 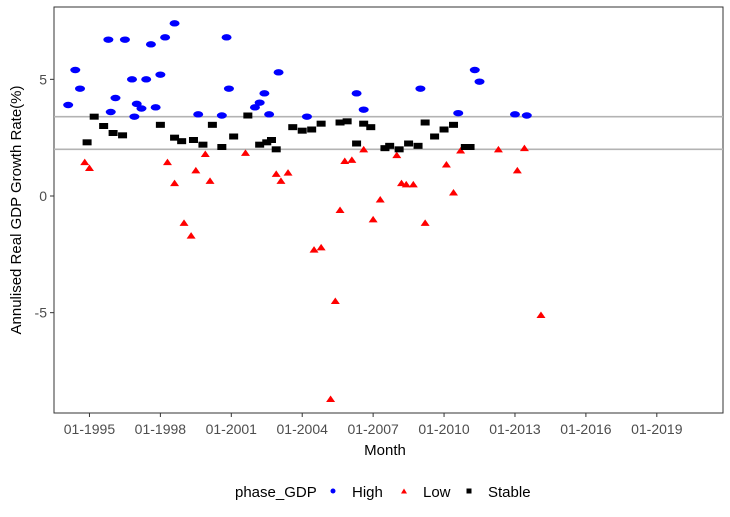 What do you see at coordinates (41, 313) in the screenshot?
I see `y-tick-label: -5` at bounding box center [41, 313].